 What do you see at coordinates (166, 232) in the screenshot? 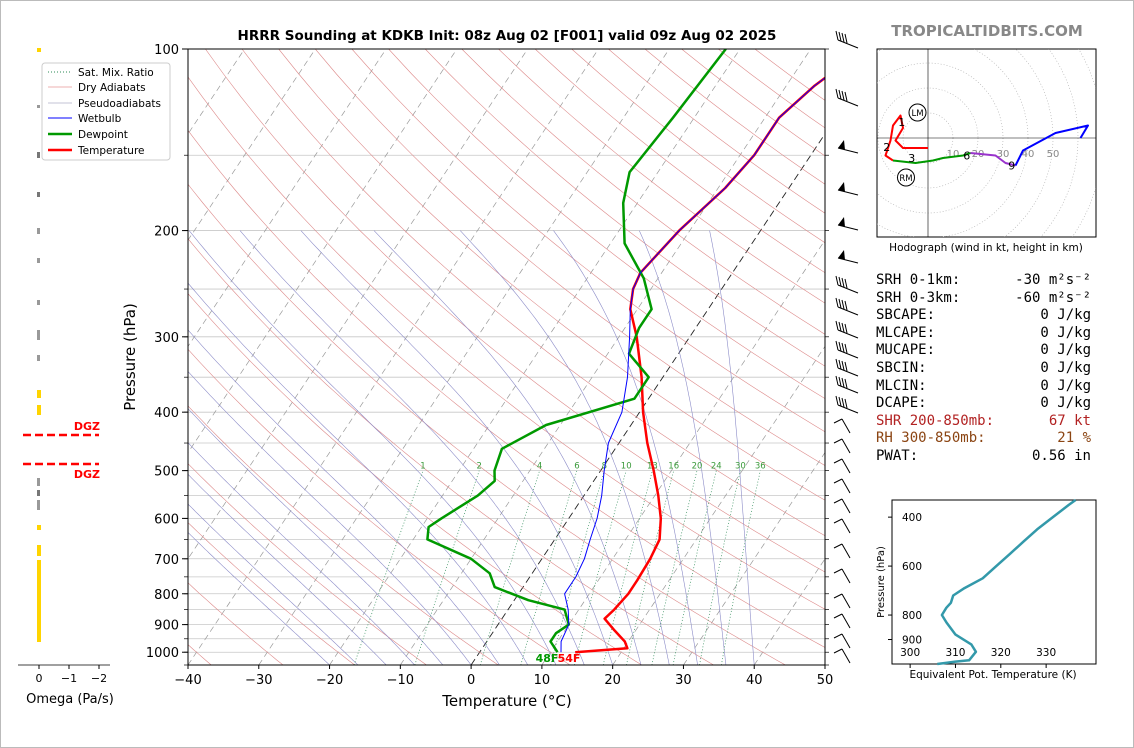
I see `y-tick-label: 200` at bounding box center [166, 232].